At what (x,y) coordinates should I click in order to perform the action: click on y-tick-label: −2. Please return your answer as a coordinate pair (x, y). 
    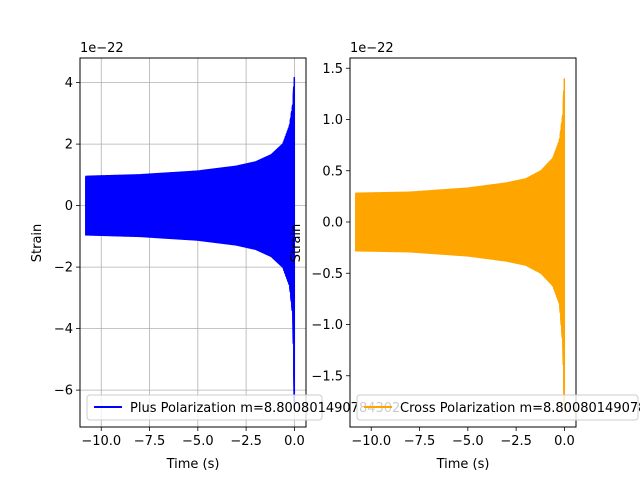
    Looking at the image, I should click on (63, 268).